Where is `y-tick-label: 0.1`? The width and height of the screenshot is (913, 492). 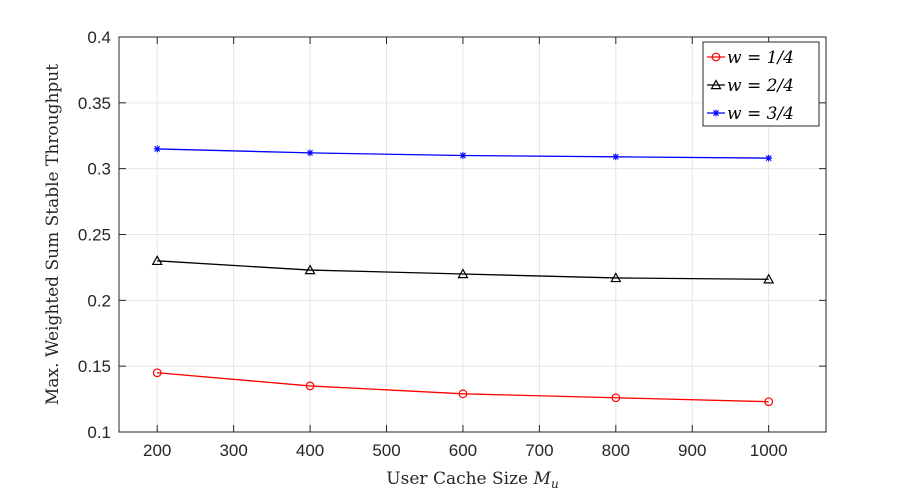
y-tick-label: 0.1 is located at coordinates (99, 432).